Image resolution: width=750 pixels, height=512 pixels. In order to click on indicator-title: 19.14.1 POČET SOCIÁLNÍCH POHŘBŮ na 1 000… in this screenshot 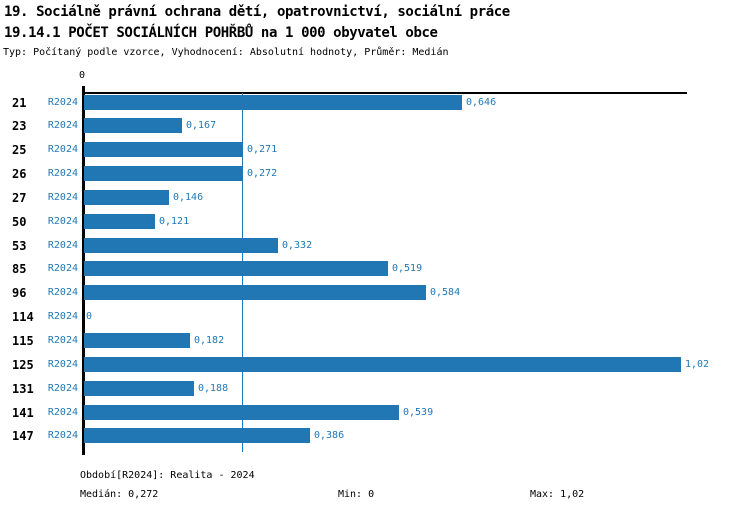, I will do `click(221, 33)`.